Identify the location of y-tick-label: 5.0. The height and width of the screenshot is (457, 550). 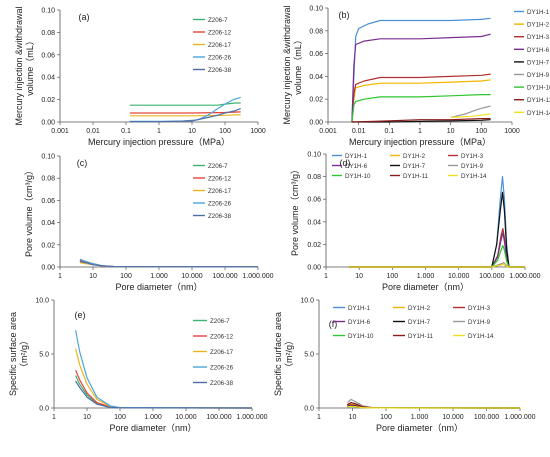
(309, 355).